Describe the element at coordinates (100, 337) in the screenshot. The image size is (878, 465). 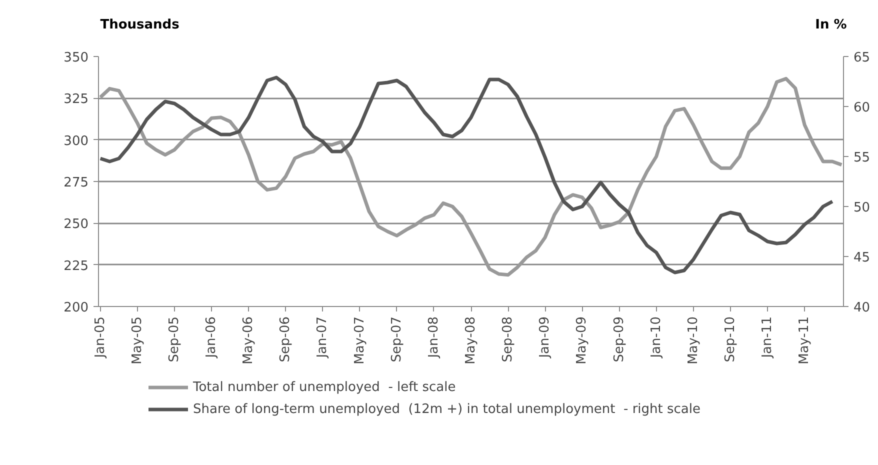
I see `x-tick-label: Jan-05` at that location.